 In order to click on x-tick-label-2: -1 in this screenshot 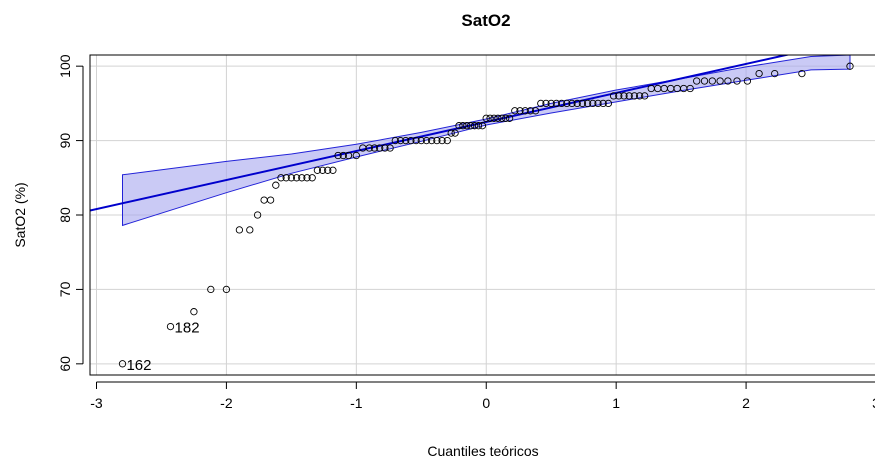, I will do `click(356, 403)`.